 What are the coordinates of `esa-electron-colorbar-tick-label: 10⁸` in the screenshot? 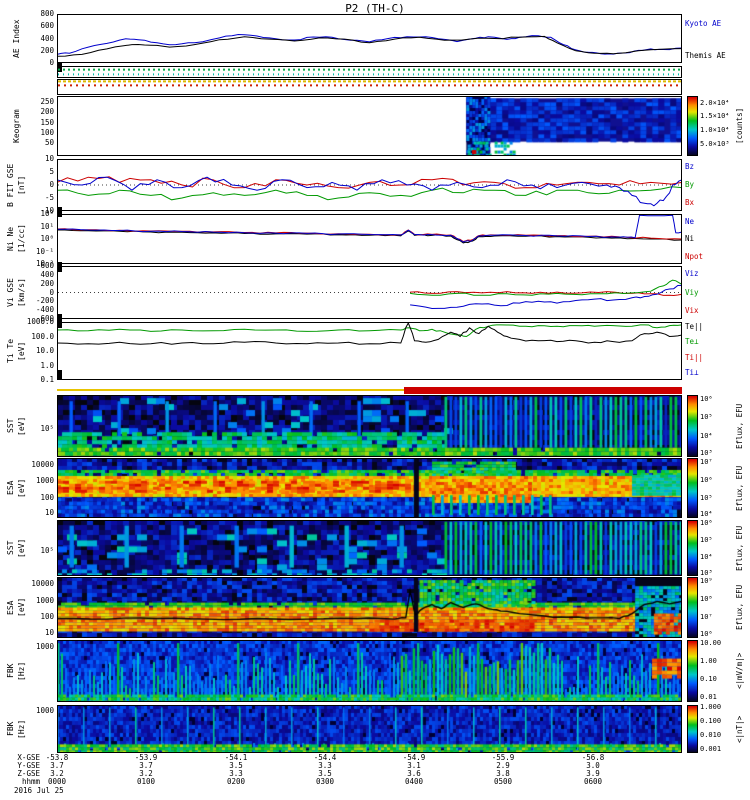 It's located at (706, 599).